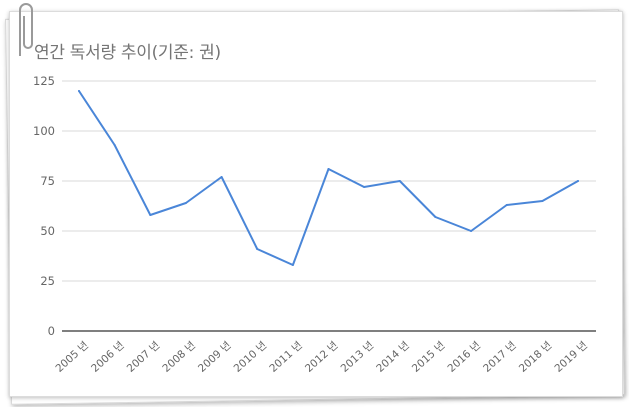 Image resolution: width=629 pixels, height=407 pixels. I want to click on x-tick-label: 2011 년, so click(286, 357).